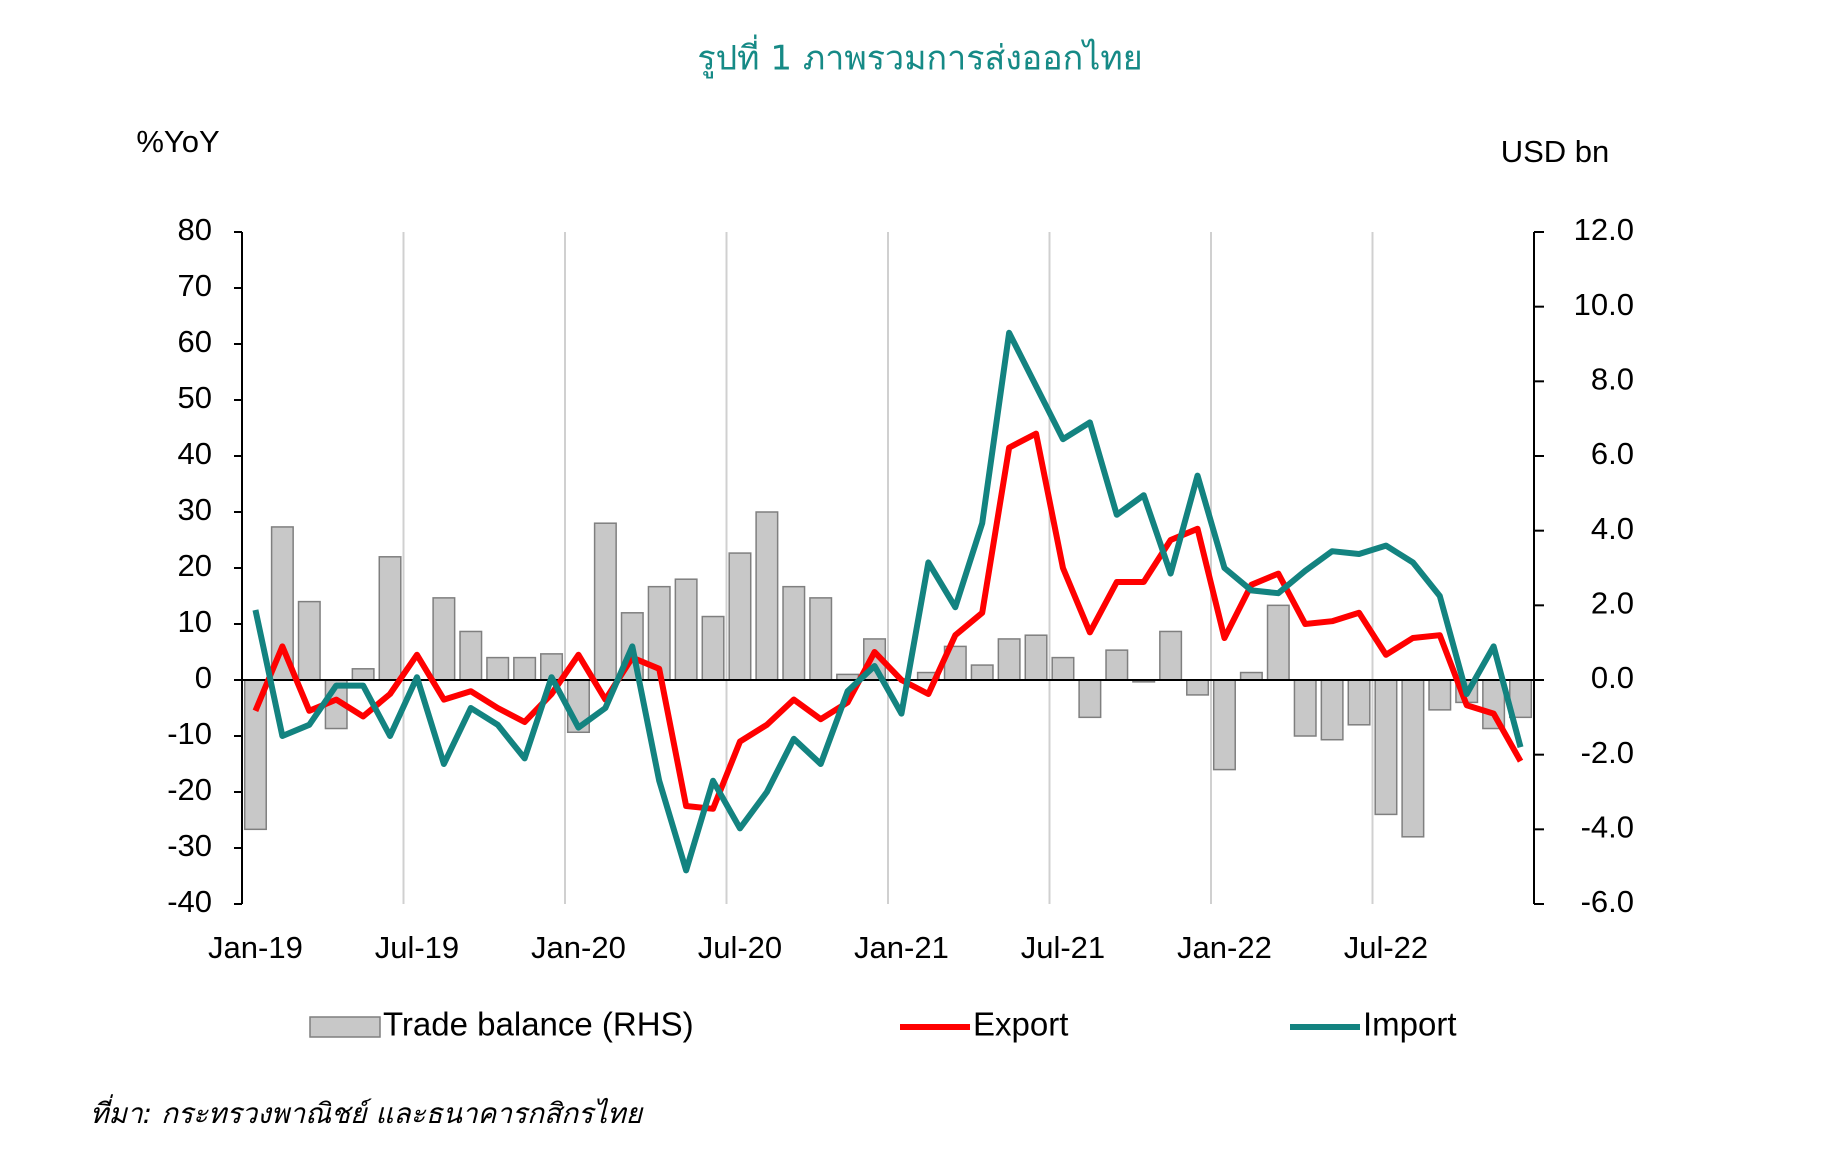 This screenshot has height=1176, width=1829. Describe the element at coordinates (1607, 827) in the screenshot. I see `y2-tick-label: -4.0` at that location.